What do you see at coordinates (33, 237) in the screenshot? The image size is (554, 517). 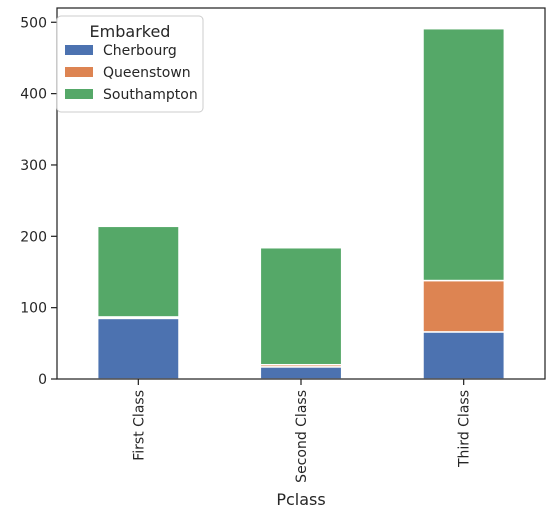 I see `y-tick-label: 200` at bounding box center [33, 237].